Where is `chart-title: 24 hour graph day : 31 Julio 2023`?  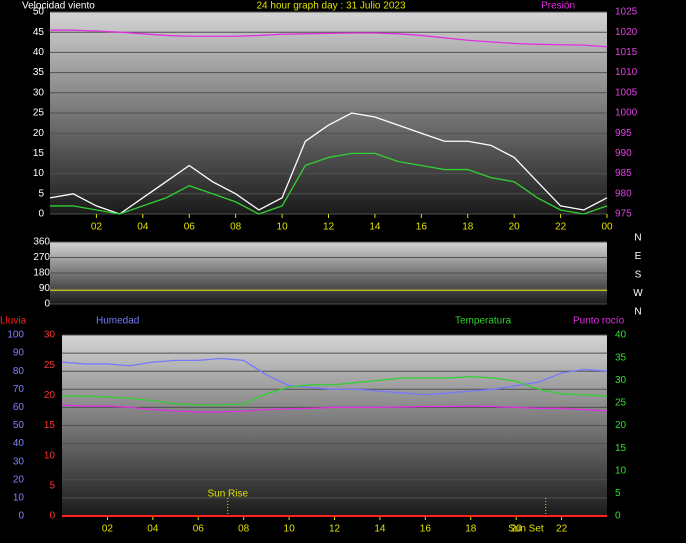 chart-title: 24 hour graph day : 31 Julio 2023 is located at coordinates (331, 6).